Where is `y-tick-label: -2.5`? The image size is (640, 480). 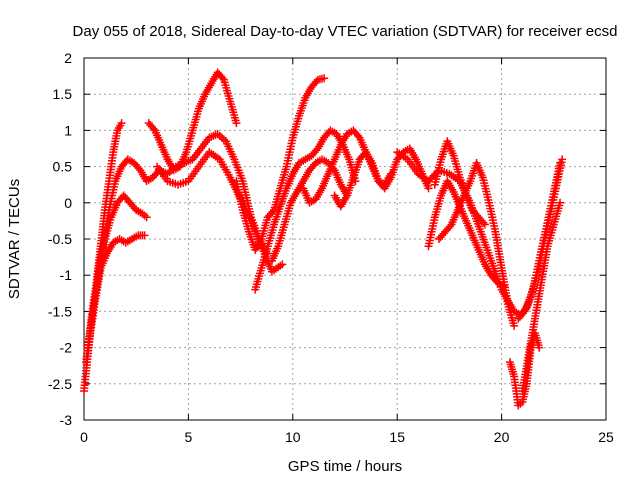
y-tick-label: -2.5 is located at coordinates (60, 384).